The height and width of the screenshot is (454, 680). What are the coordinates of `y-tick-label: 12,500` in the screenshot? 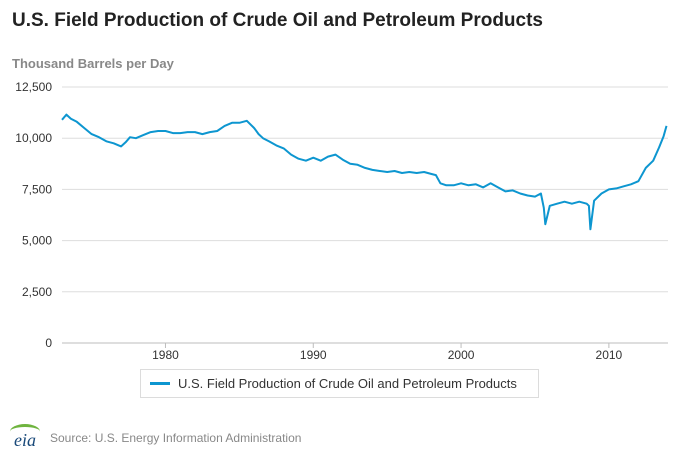 It's located at (33, 87).